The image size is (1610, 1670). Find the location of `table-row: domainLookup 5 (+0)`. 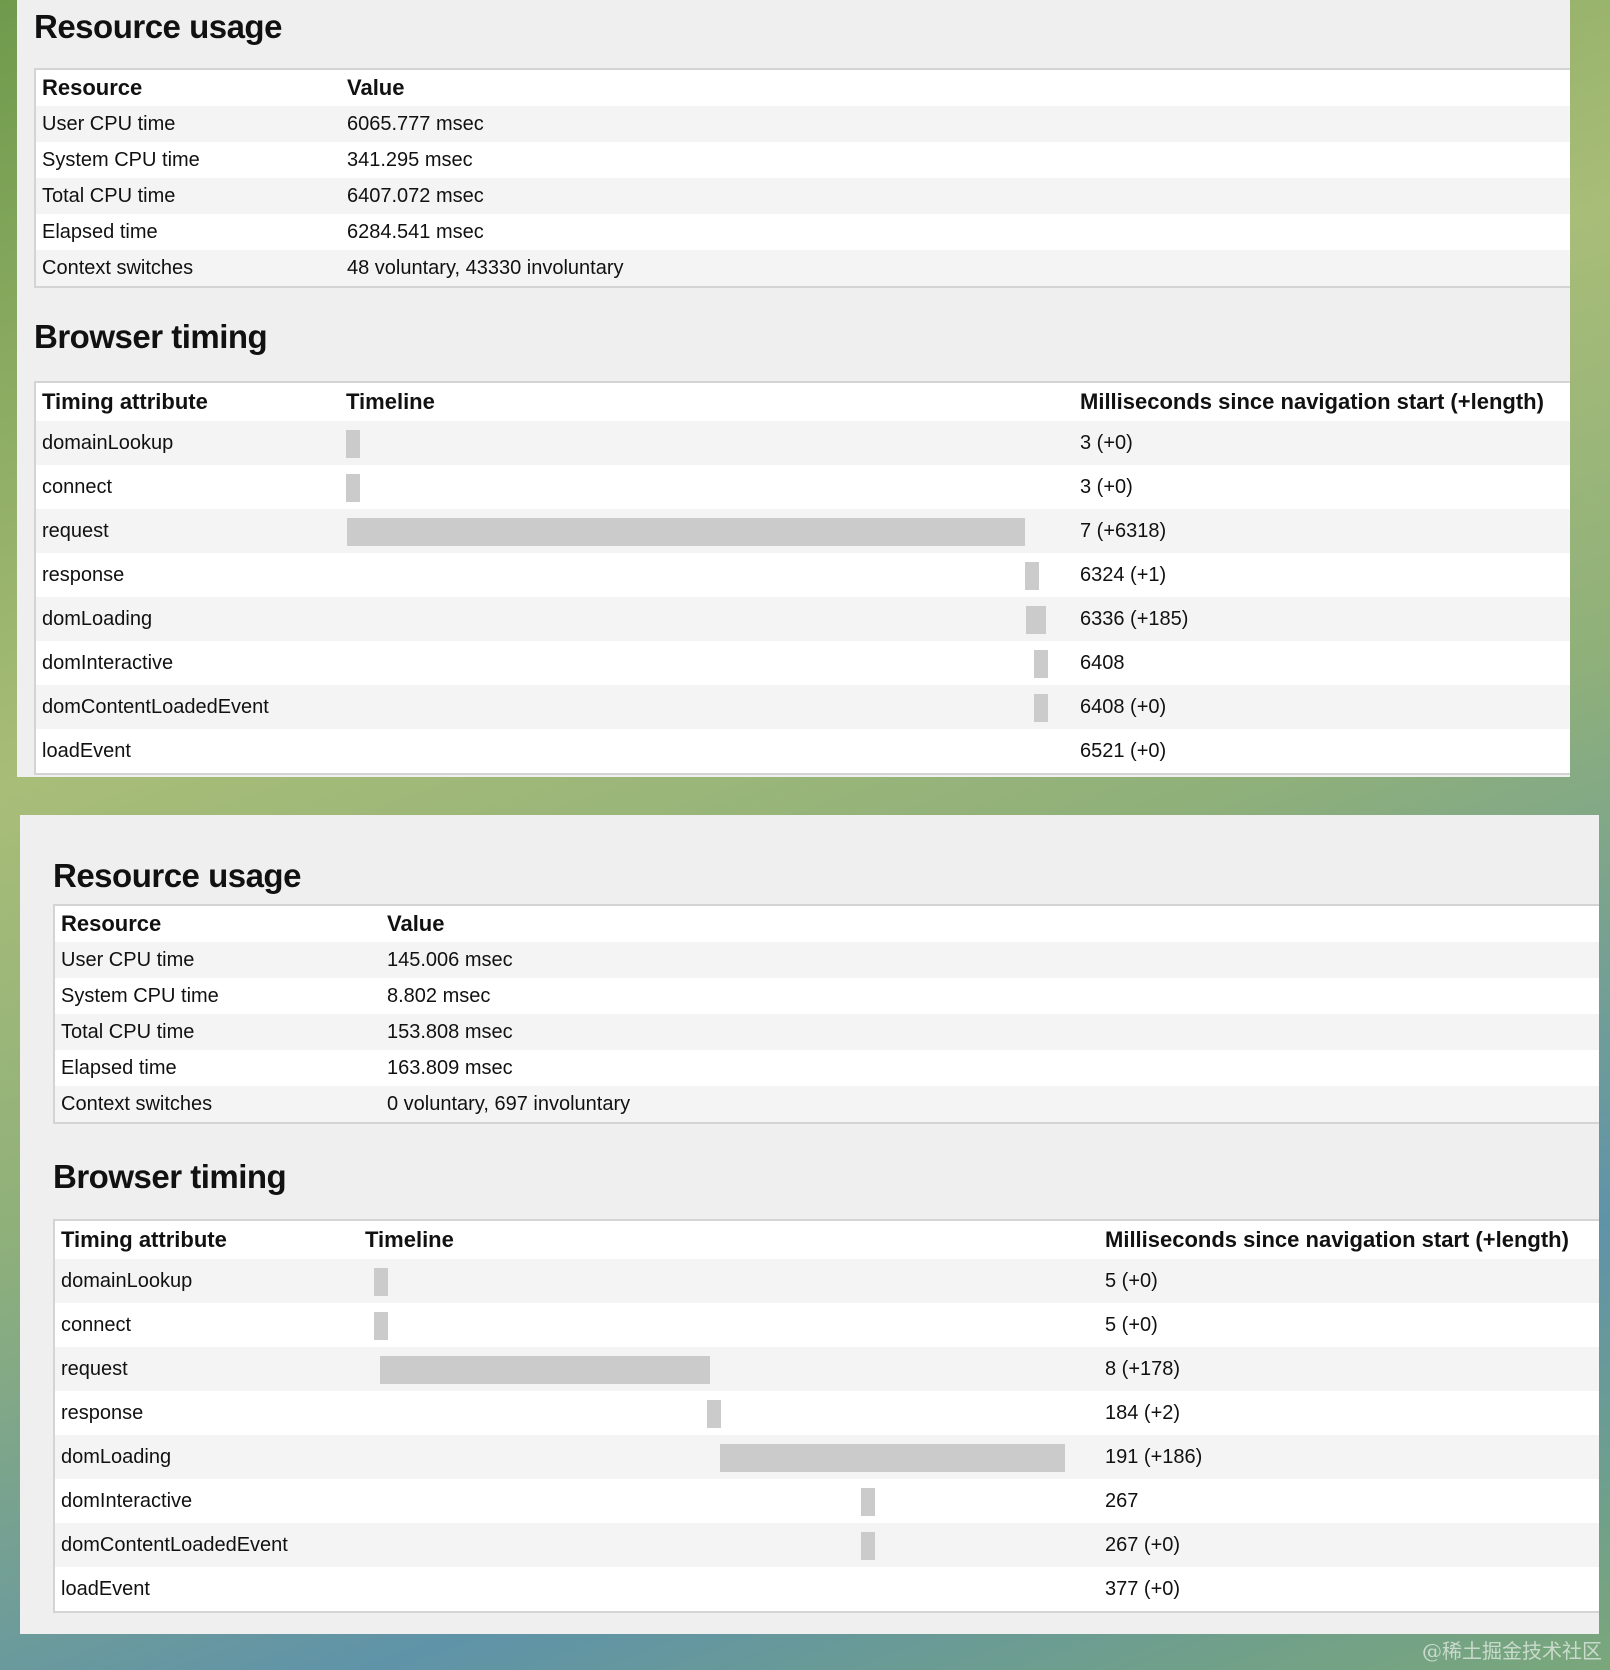

table-row: domainLookup 5 (+0) is located at coordinates (826, 1281).